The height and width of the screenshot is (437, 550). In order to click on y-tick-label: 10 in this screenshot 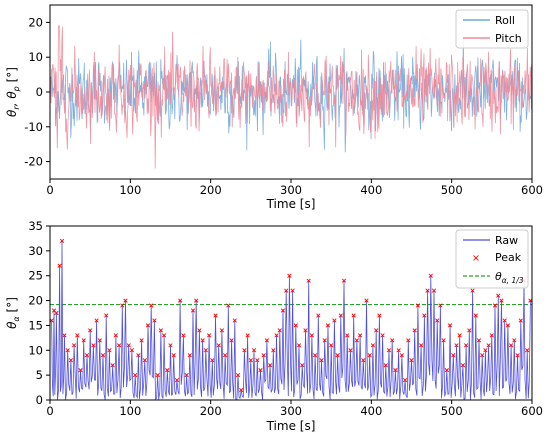, I will do `click(35, 57)`.